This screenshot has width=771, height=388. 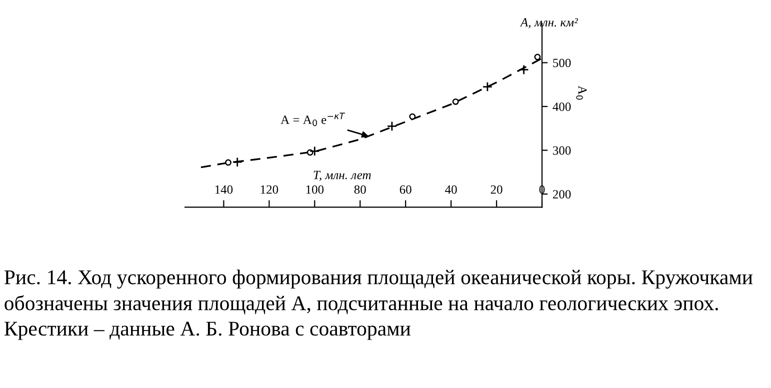 What do you see at coordinates (561, 106) in the screenshot?
I see `y-tick-label: 400` at bounding box center [561, 106].